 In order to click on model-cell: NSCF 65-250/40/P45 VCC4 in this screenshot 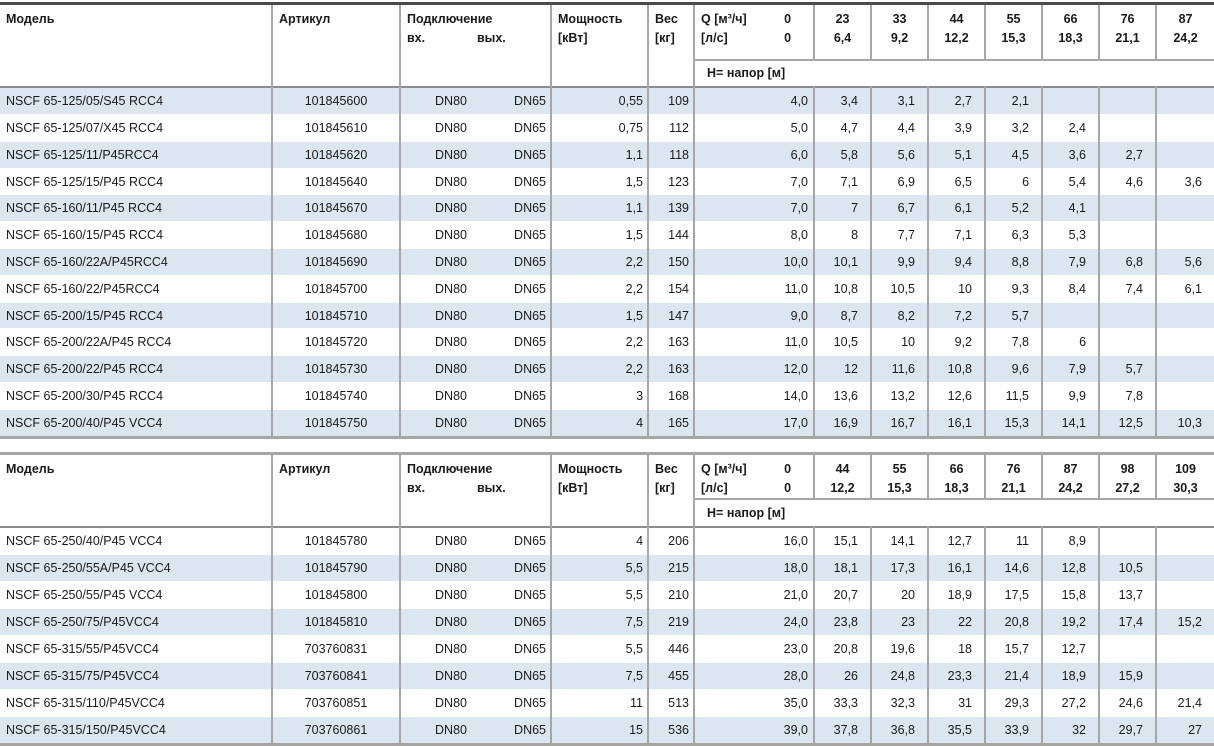, I will do `click(136, 541)`.